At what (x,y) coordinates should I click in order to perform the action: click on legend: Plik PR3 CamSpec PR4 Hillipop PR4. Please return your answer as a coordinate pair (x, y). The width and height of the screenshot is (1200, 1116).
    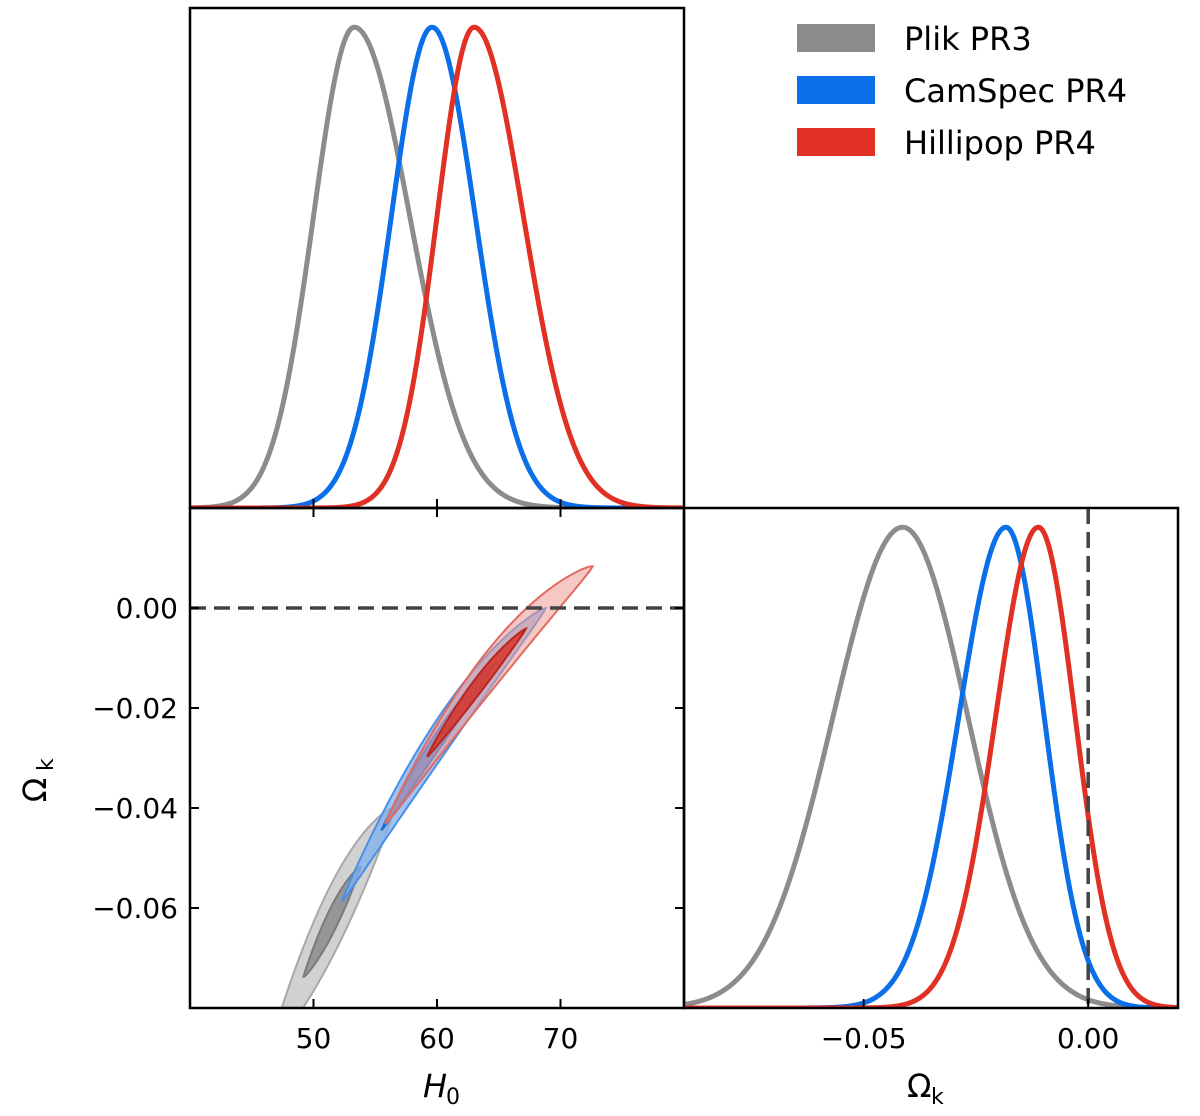
    Looking at the image, I should click on (962, 91).